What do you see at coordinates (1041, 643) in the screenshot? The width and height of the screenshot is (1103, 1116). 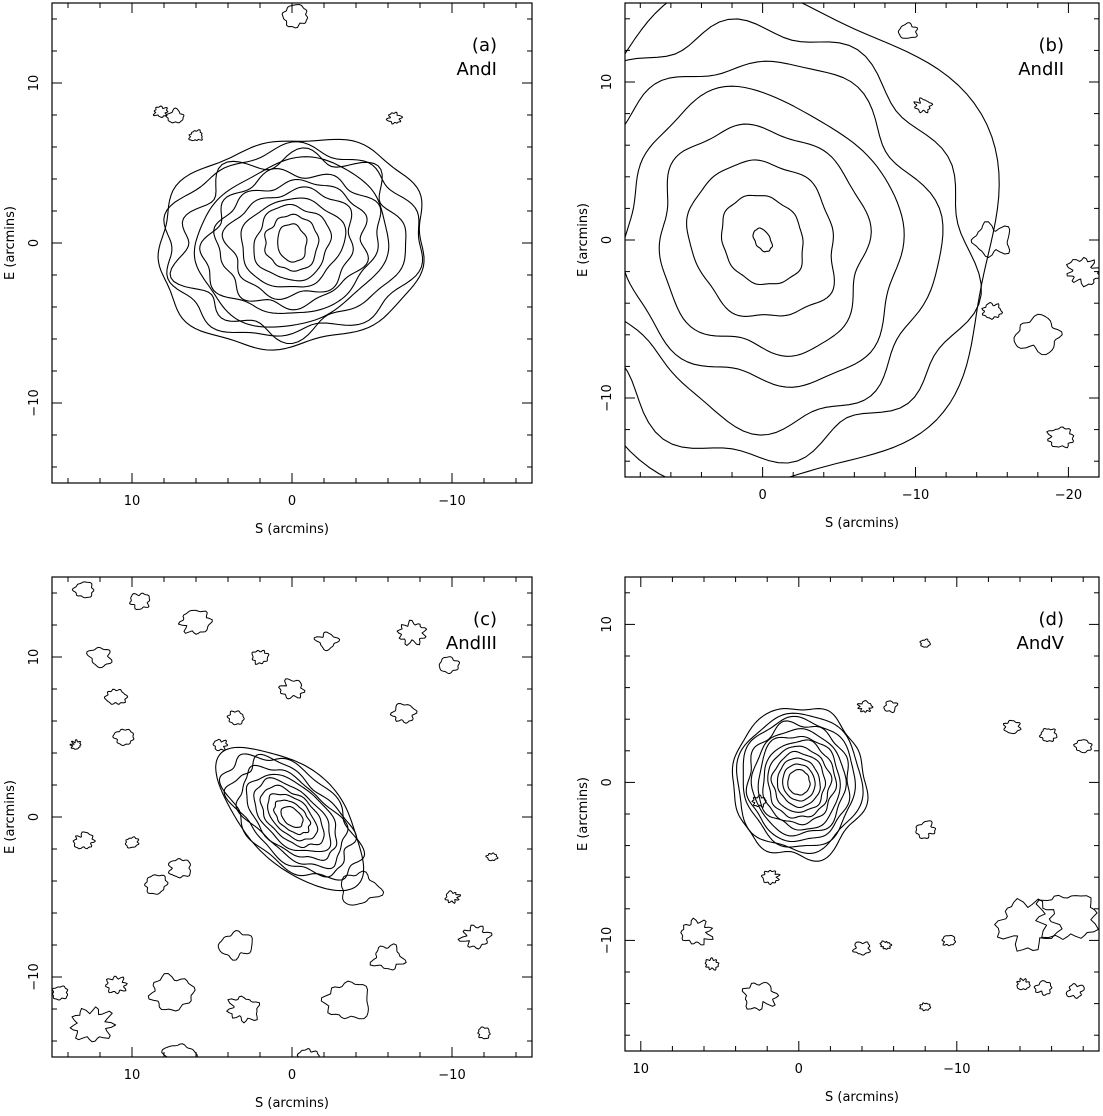 I see `object-name: AndV` at bounding box center [1041, 643].